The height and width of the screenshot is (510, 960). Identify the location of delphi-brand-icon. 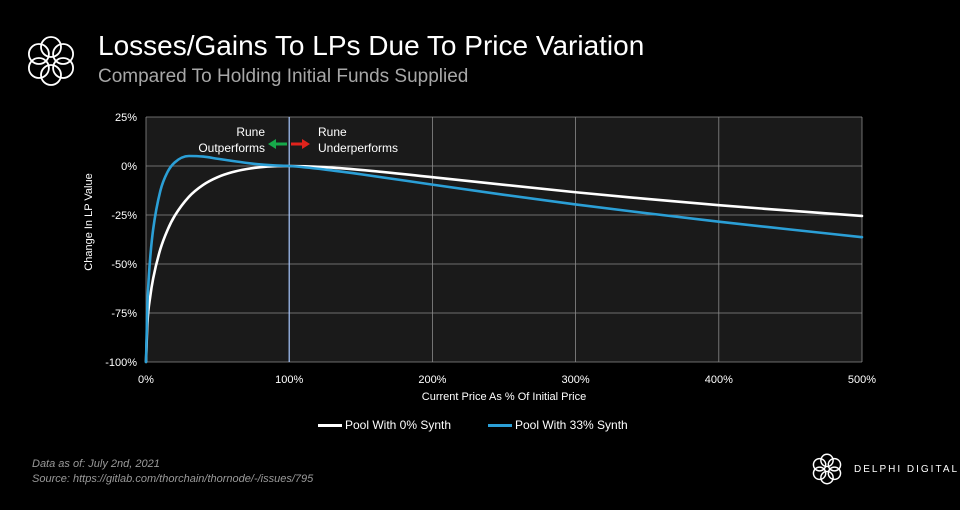
(827, 469).